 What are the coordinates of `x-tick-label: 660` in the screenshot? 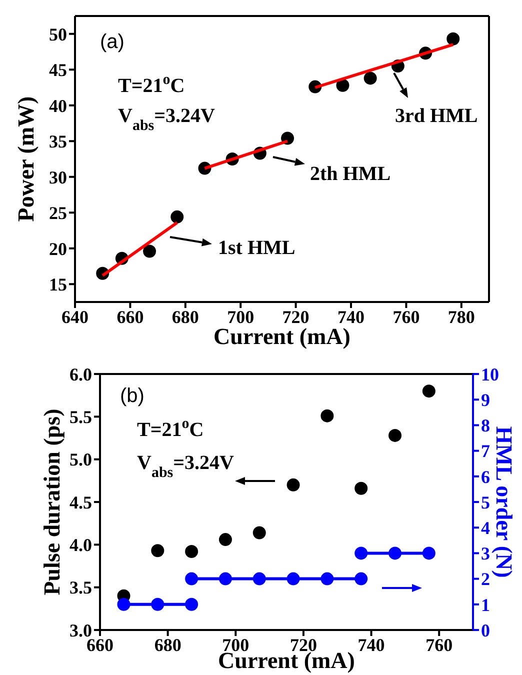 It's located at (130, 316).